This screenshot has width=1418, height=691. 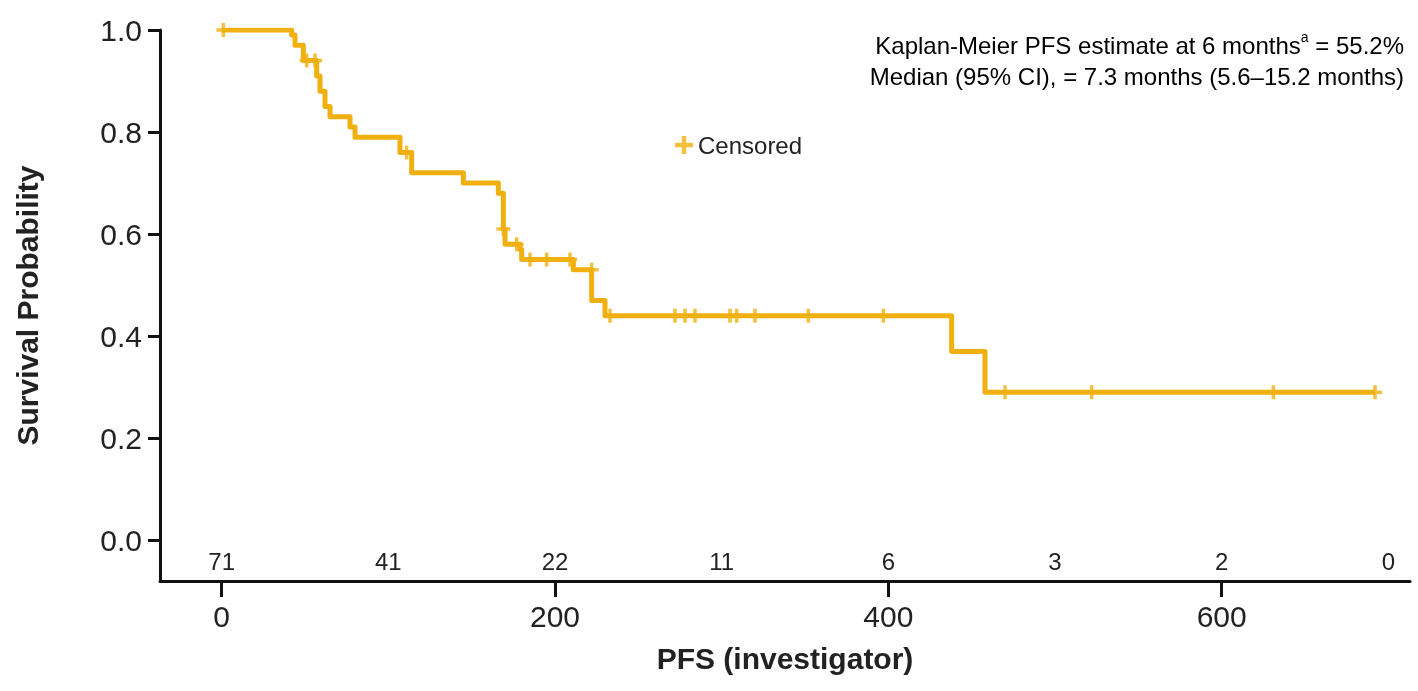 I want to click on x-tick-label: 400, so click(x=888, y=616).